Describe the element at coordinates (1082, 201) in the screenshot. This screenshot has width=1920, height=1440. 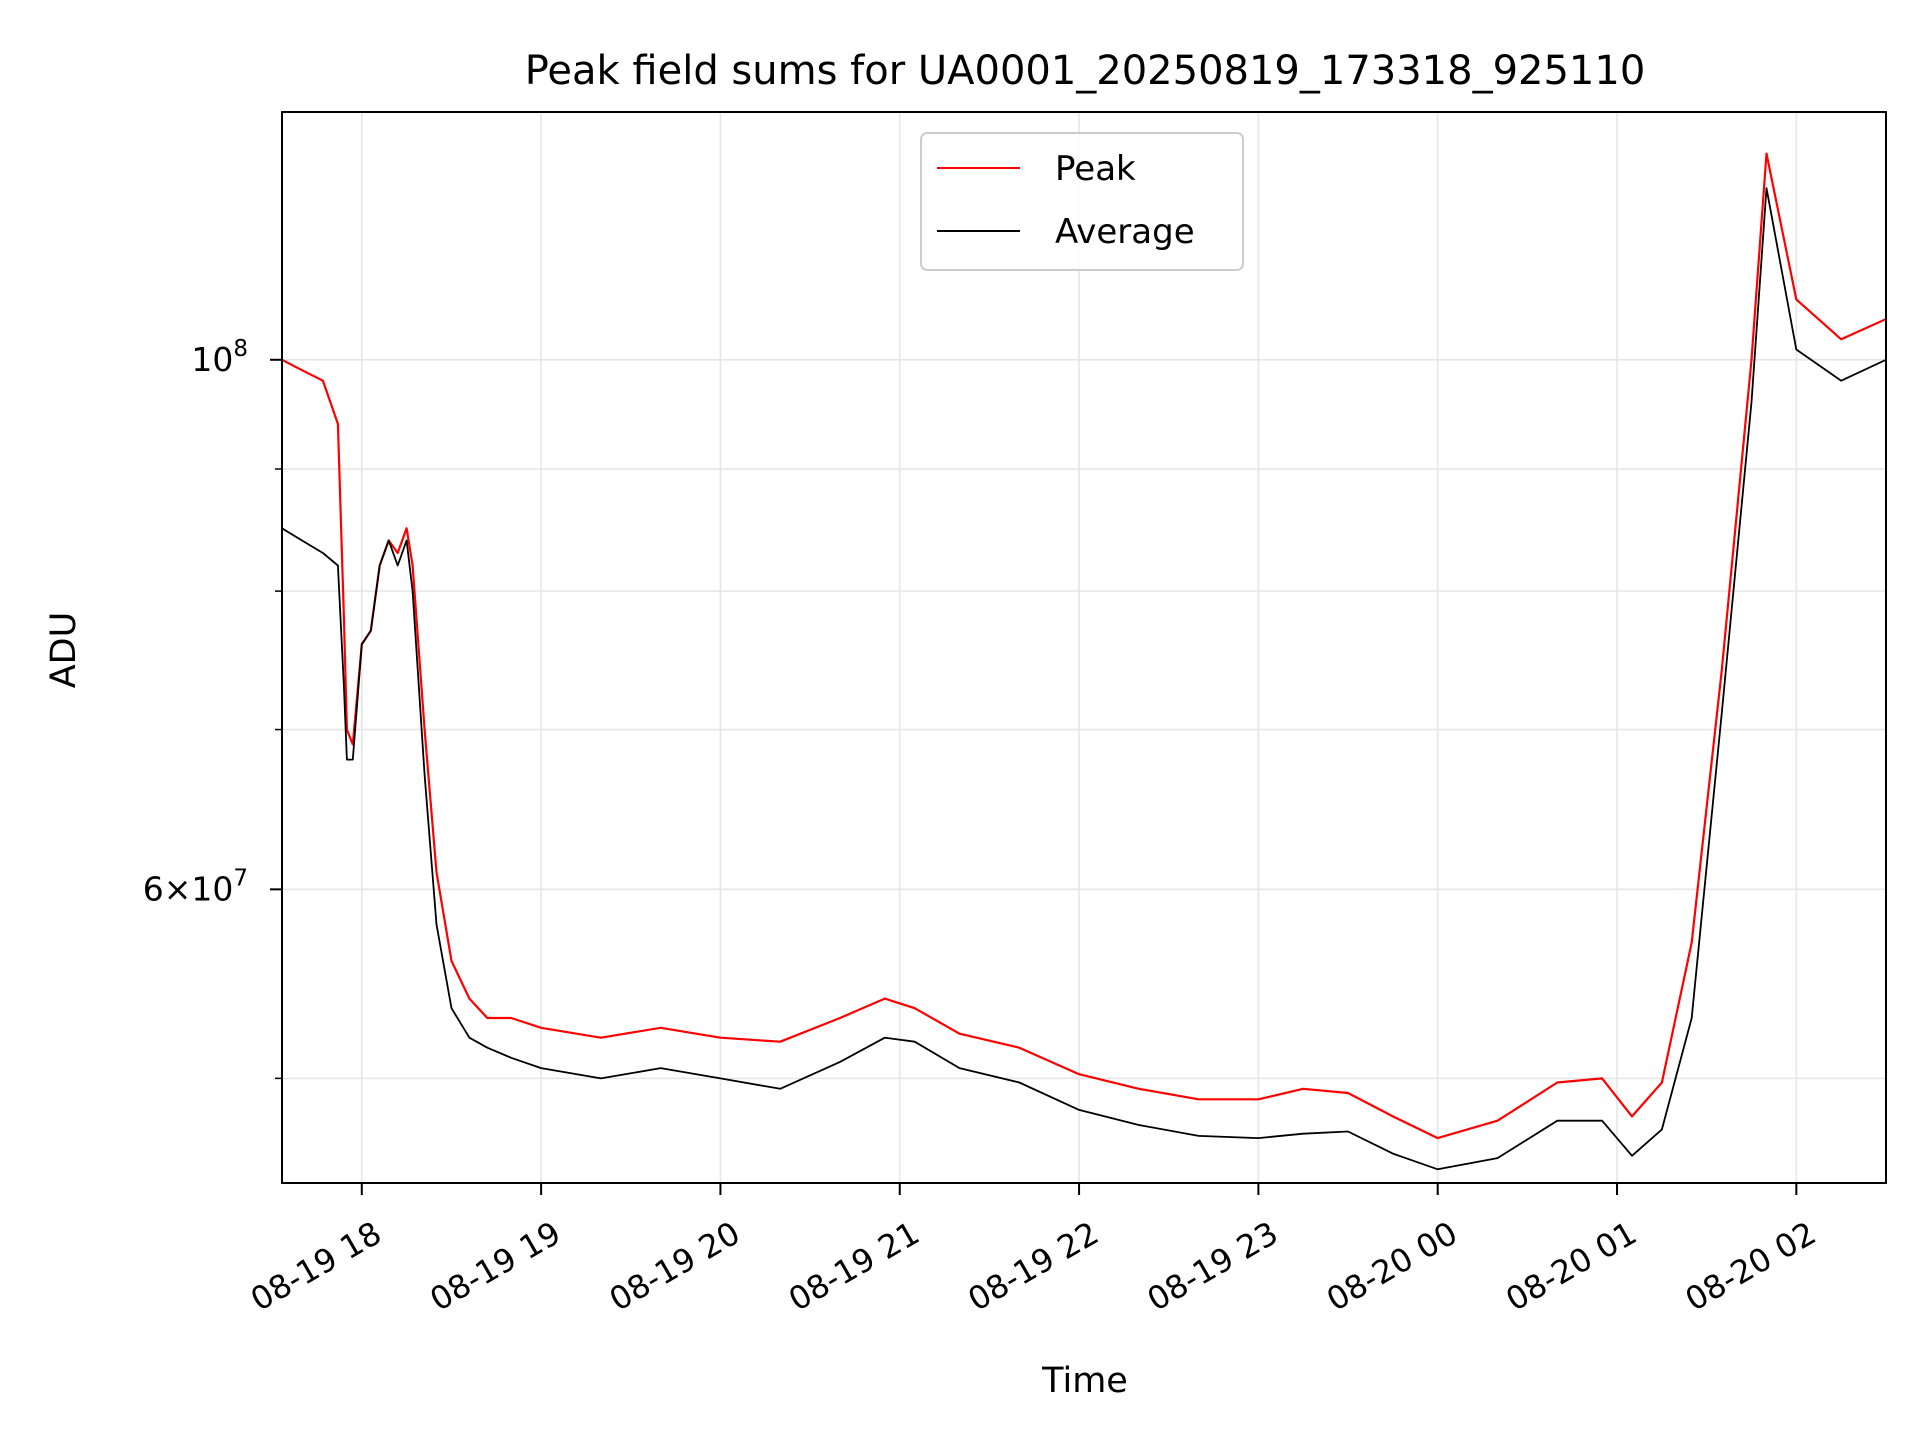
I see `legend: Peak Average` at that location.